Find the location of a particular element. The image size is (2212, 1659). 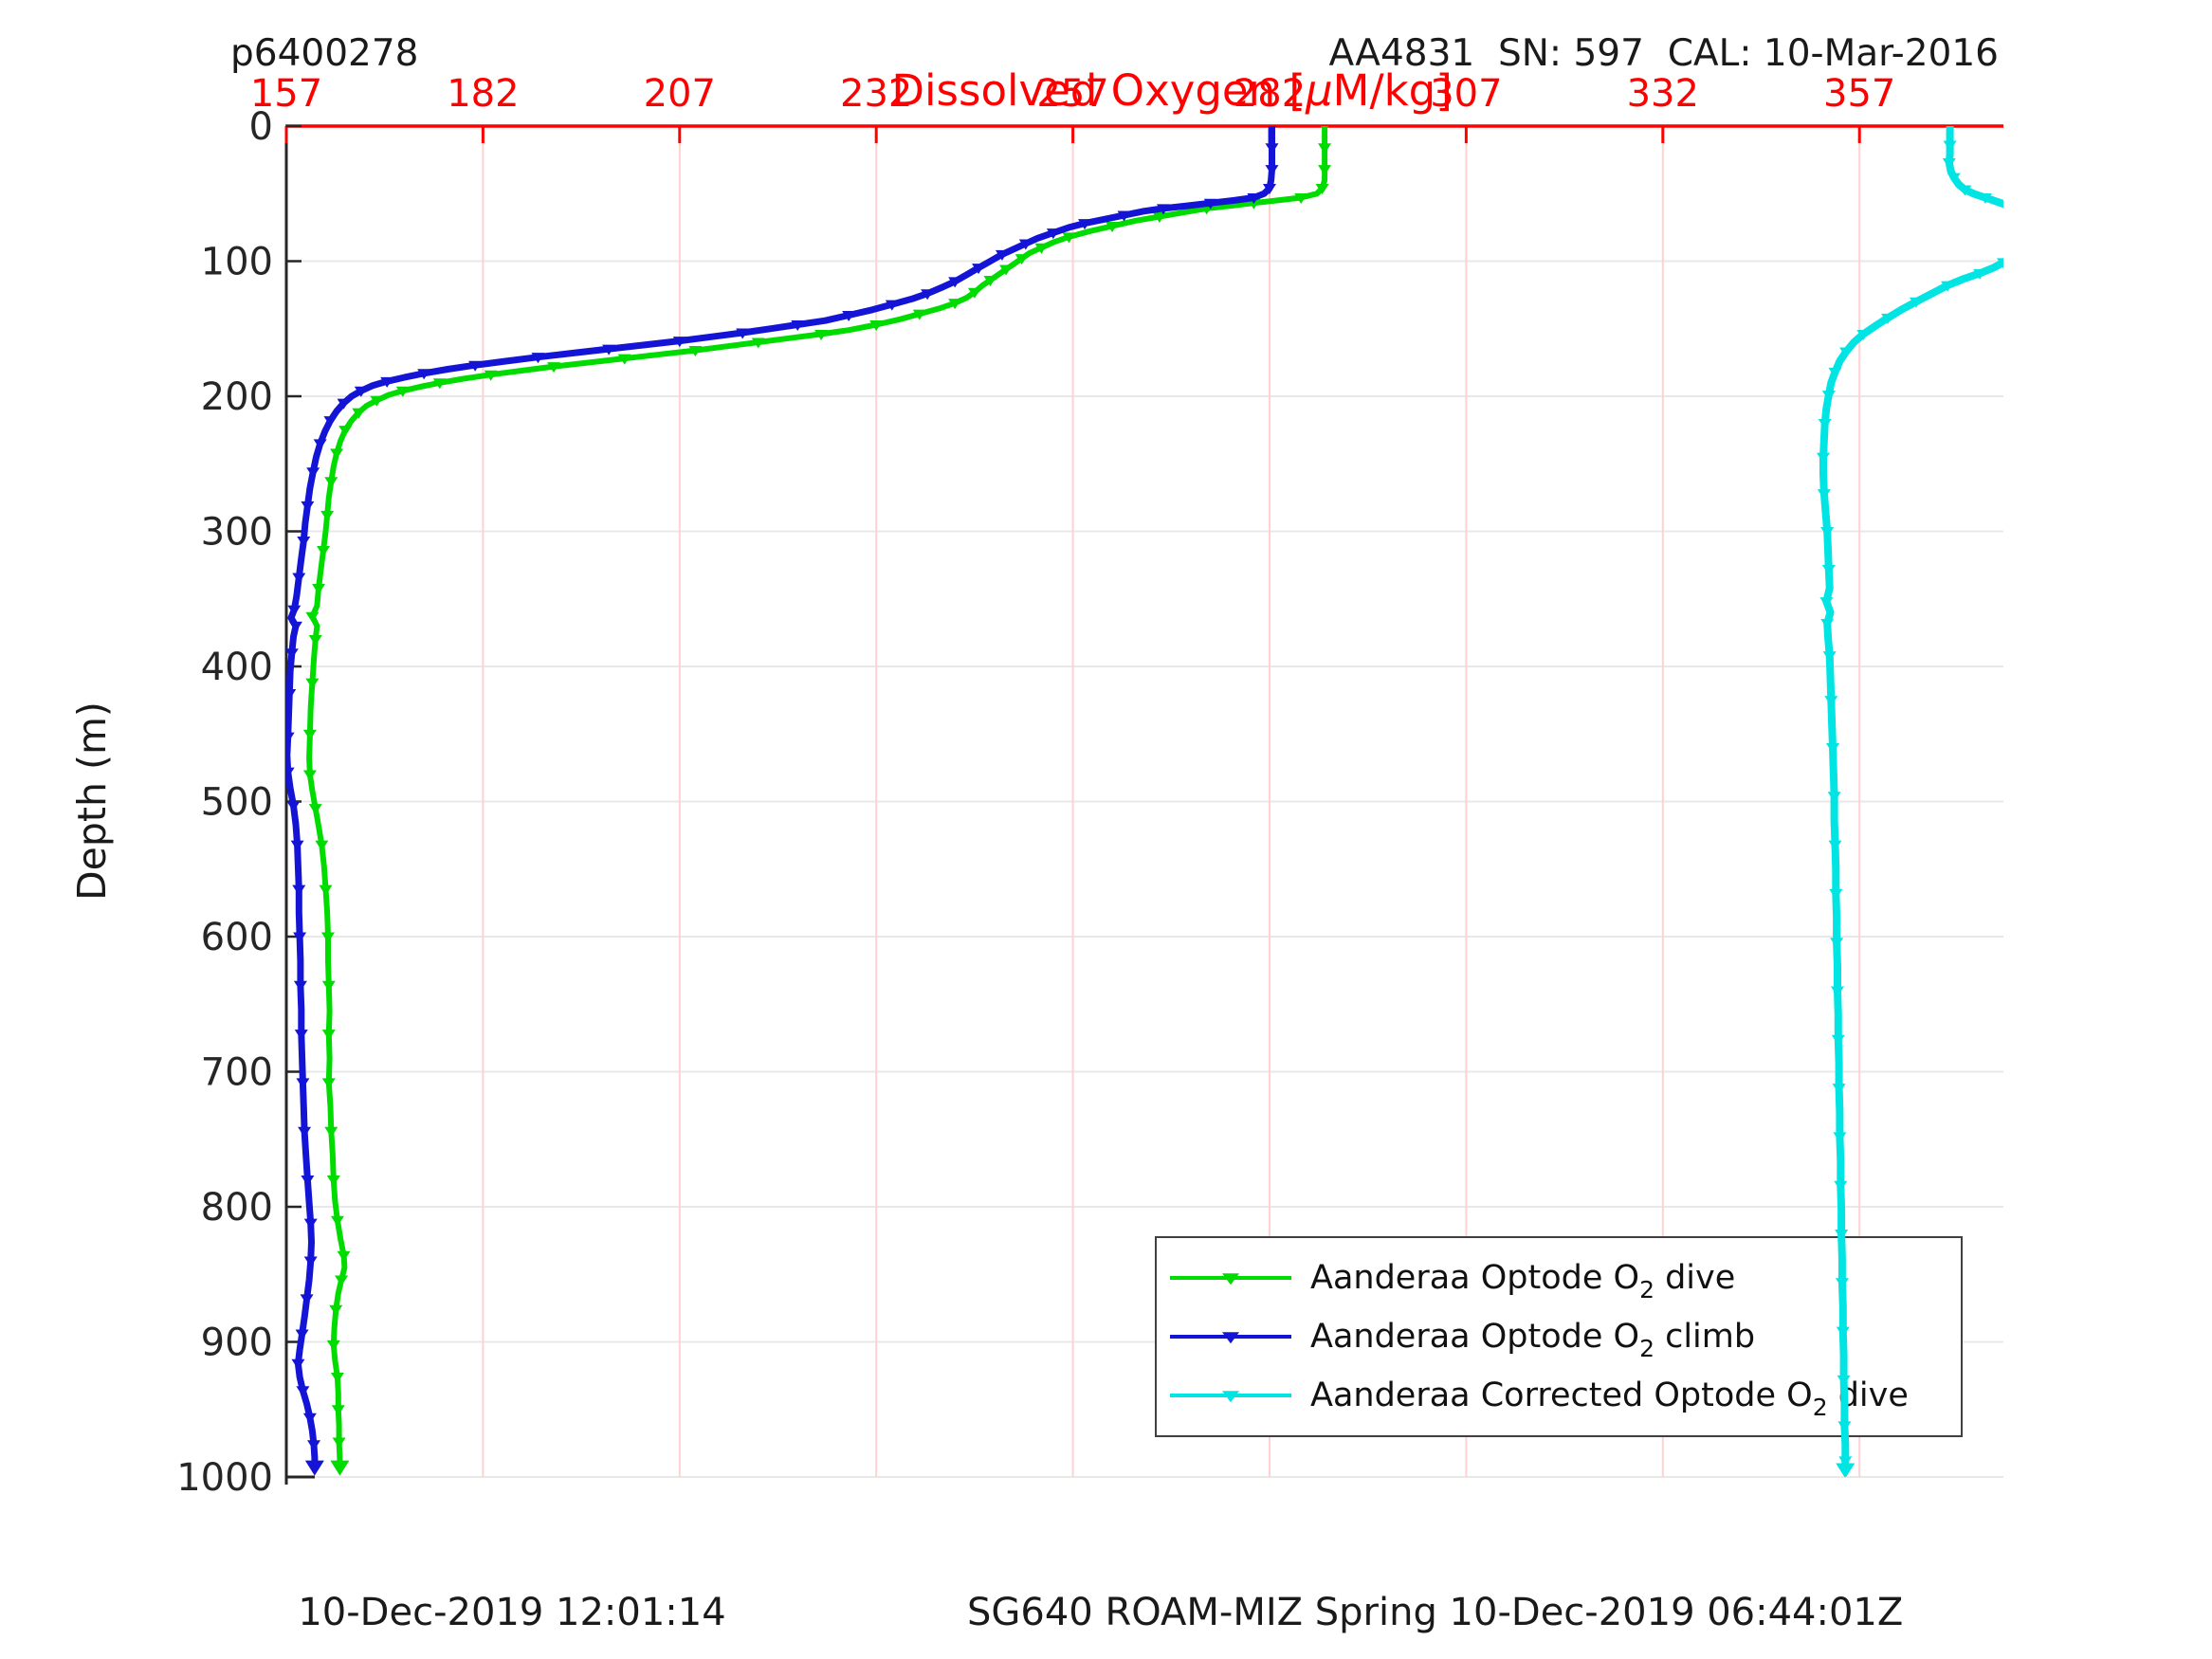

chart-title: Dissolved Oxygen [µM/kg] is located at coordinates (1172, 90).